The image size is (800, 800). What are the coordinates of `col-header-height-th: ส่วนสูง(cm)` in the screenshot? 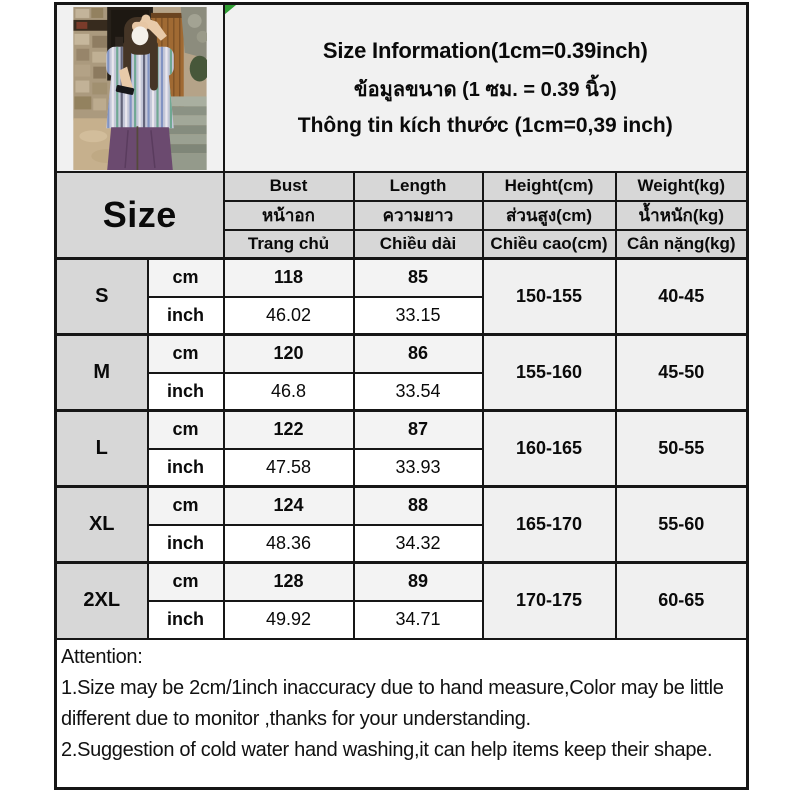 It's located at (549, 215).